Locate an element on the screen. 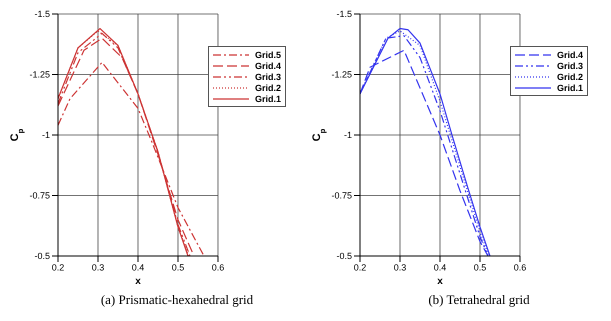 The height and width of the screenshot is (321, 611). text: (b) Tetrahedral grid is located at coordinates (479, 300).